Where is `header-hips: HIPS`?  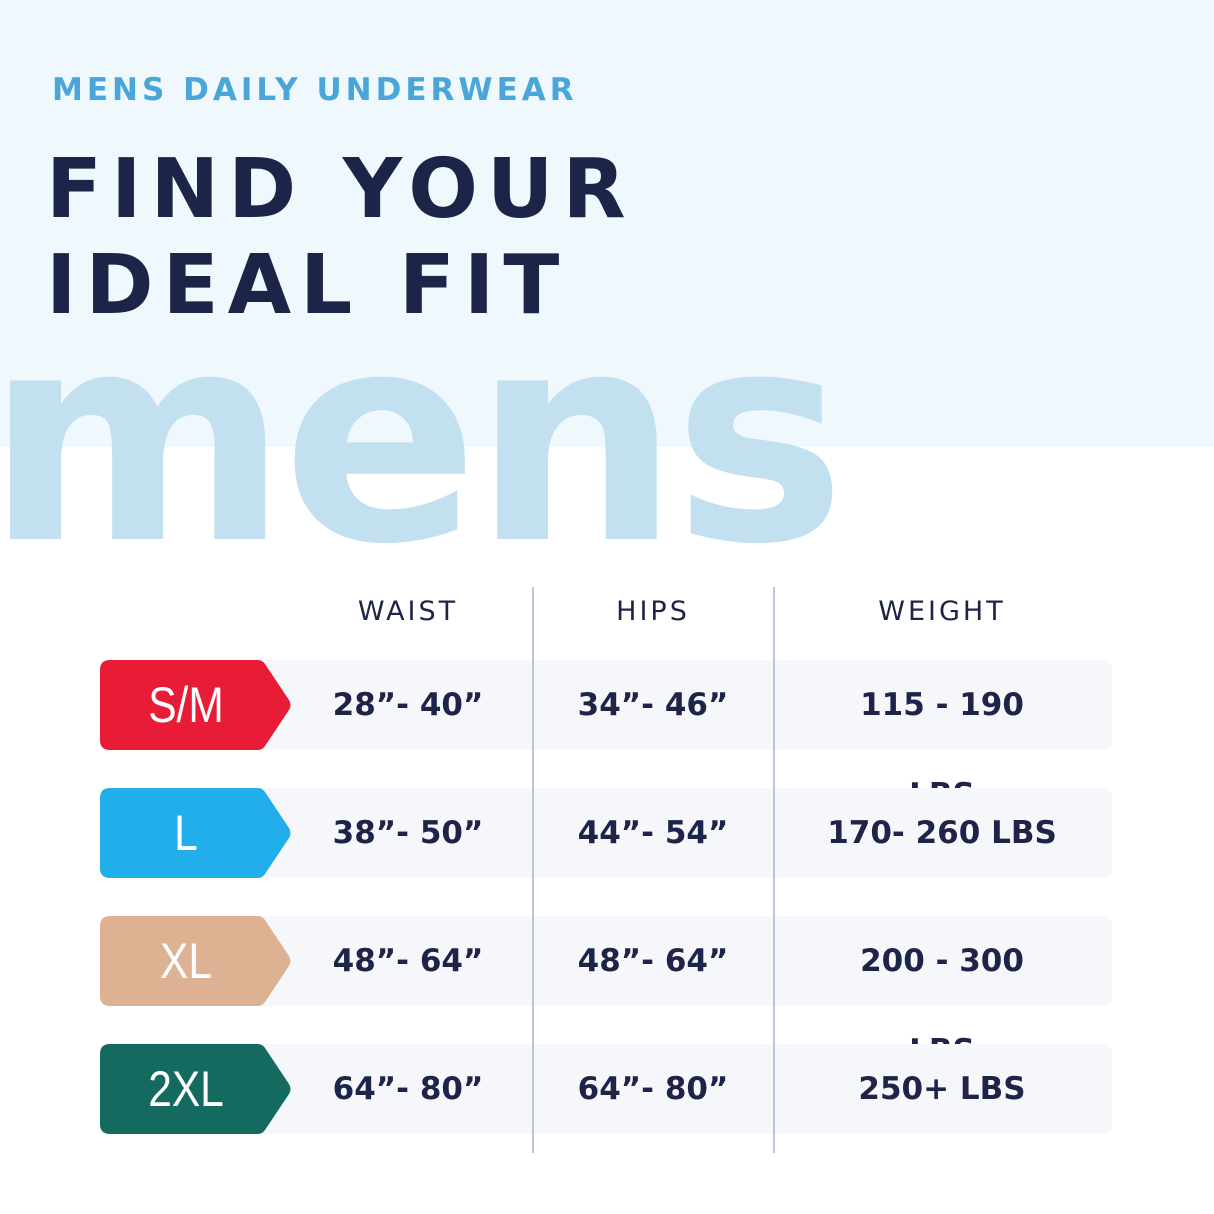
header-hips: HIPS is located at coordinates (653, 611).